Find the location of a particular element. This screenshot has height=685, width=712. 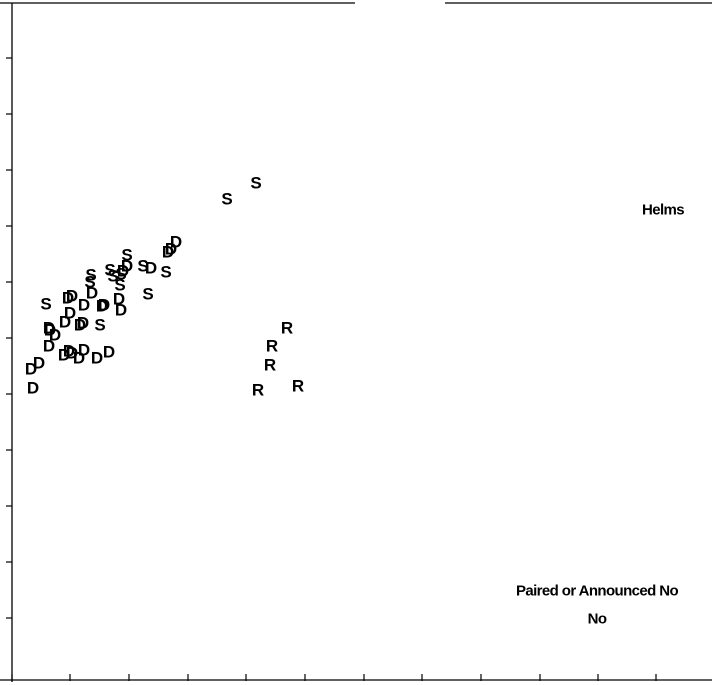

annotation-label: No is located at coordinates (597, 619).